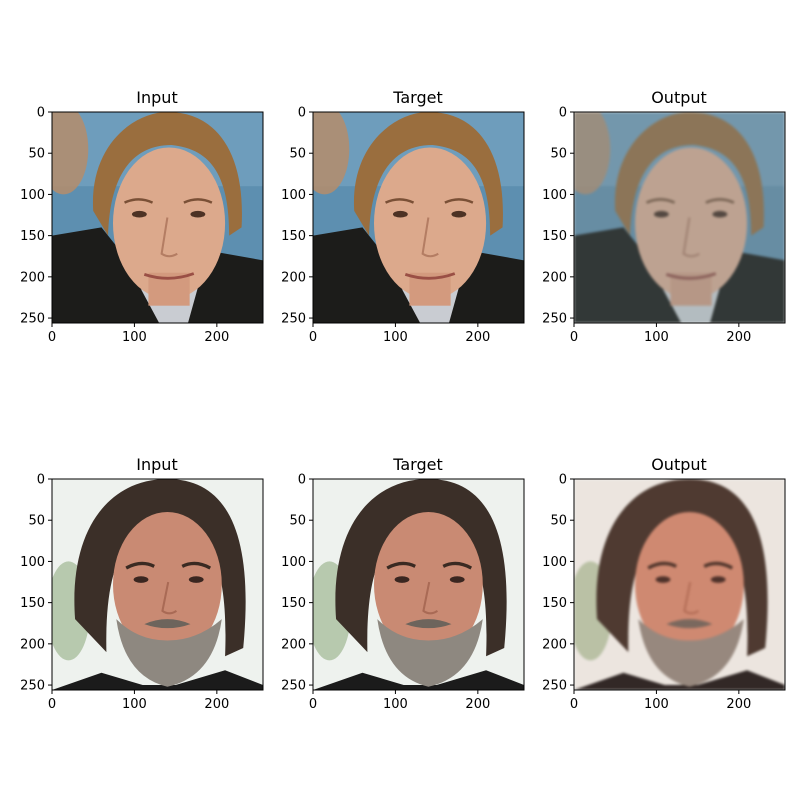 The width and height of the screenshot is (800, 800). I want to click on panel-1-output: Output 0 100 200 0 50 100 150 200 250, so click(664, 216).